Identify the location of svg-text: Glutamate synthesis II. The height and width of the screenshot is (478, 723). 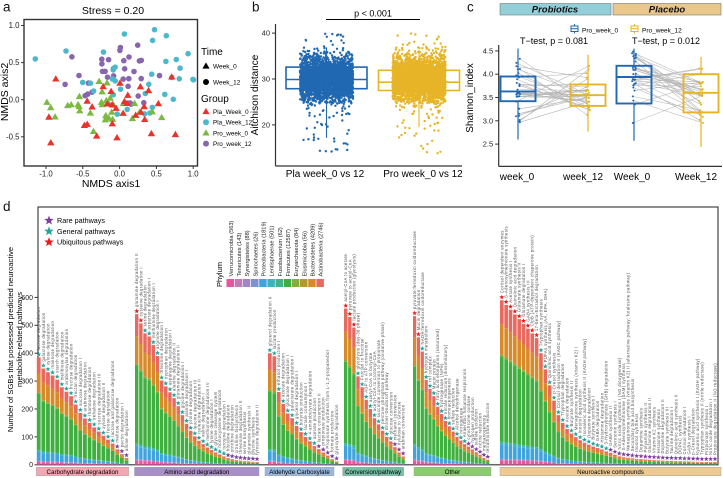
(519, 287).